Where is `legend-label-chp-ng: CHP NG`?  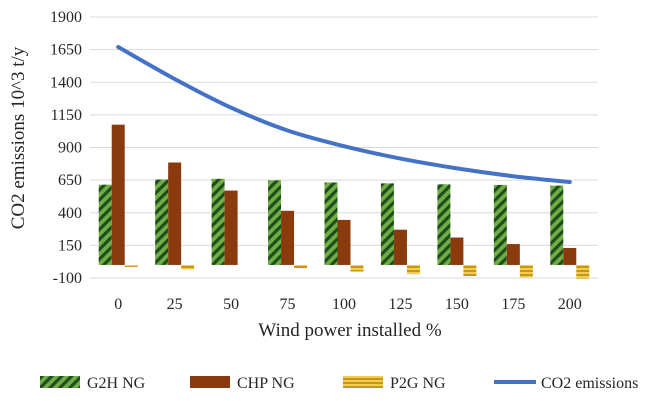
legend-label-chp-ng: CHP NG is located at coordinates (266, 383).